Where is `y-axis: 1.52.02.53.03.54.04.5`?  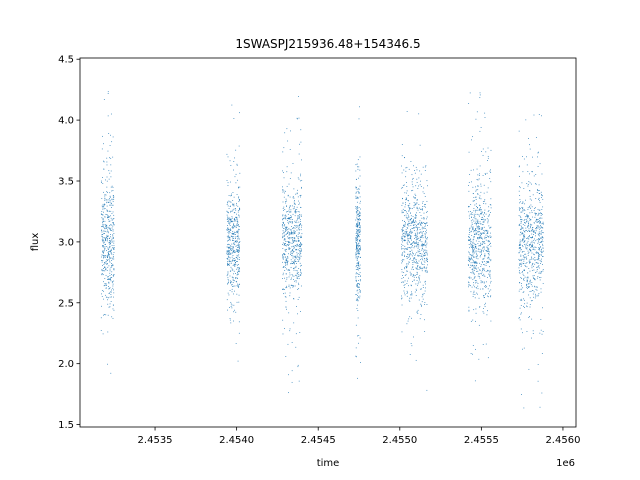
y-axis: 1.52.02.53.03.54.04.5 is located at coordinates (69, 243).